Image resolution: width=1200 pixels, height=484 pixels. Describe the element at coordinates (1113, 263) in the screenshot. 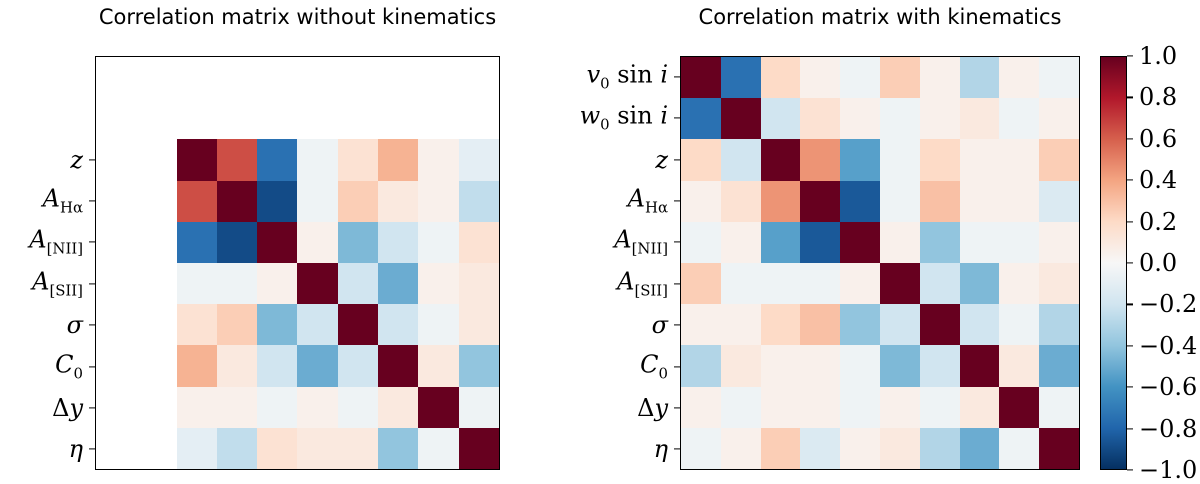

I see `colorbar` at that location.